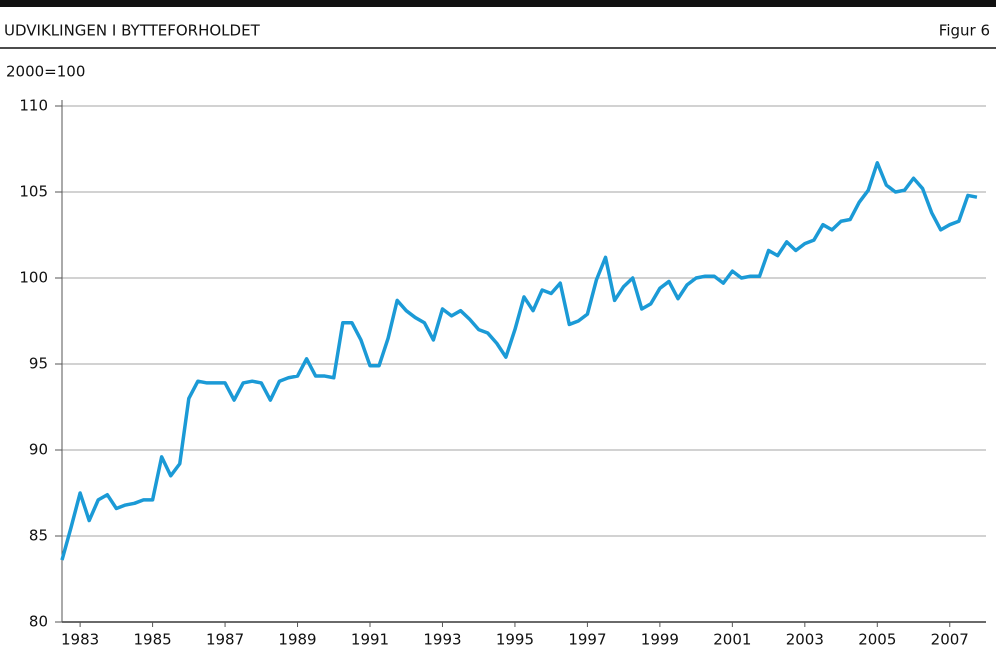  Describe the element at coordinates (877, 640) in the screenshot. I see `x-tick-label: 2005` at that location.